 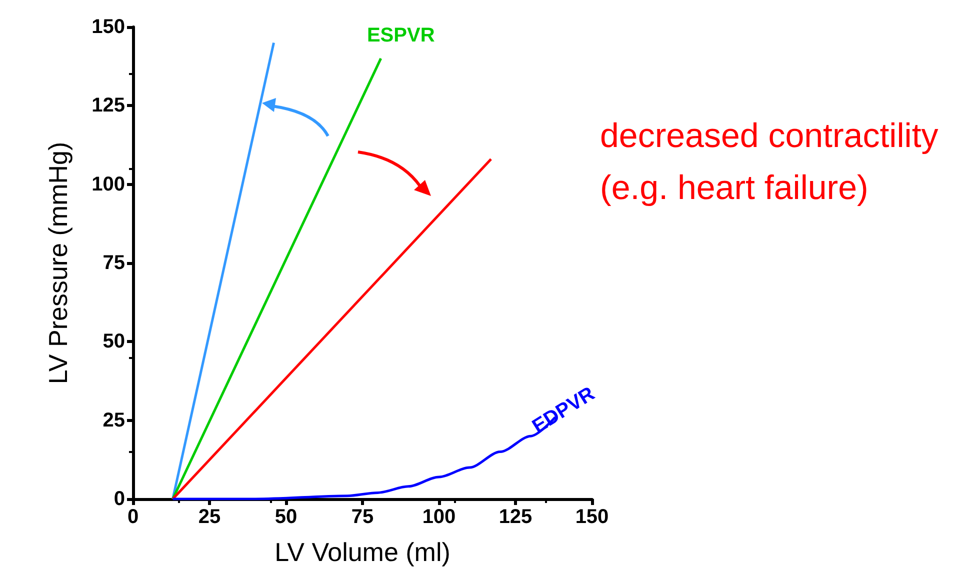 What do you see at coordinates (108, 105) in the screenshot?
I see `y-tick-label: 125` at bounding box center [108, 105].